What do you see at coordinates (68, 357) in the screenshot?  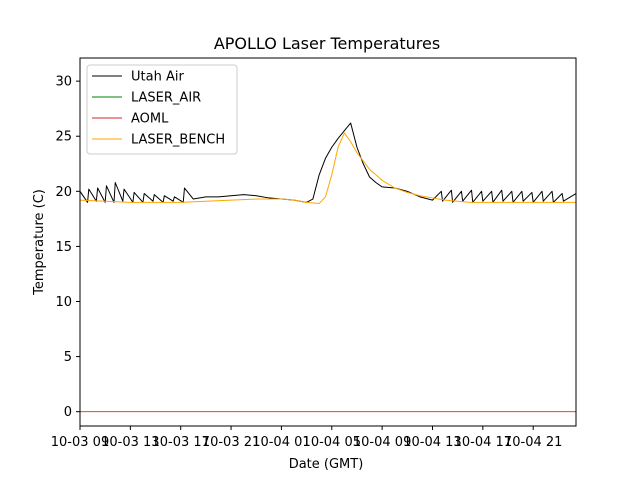 I see `y-tick-label: 5` at bounding box center [68, 357].